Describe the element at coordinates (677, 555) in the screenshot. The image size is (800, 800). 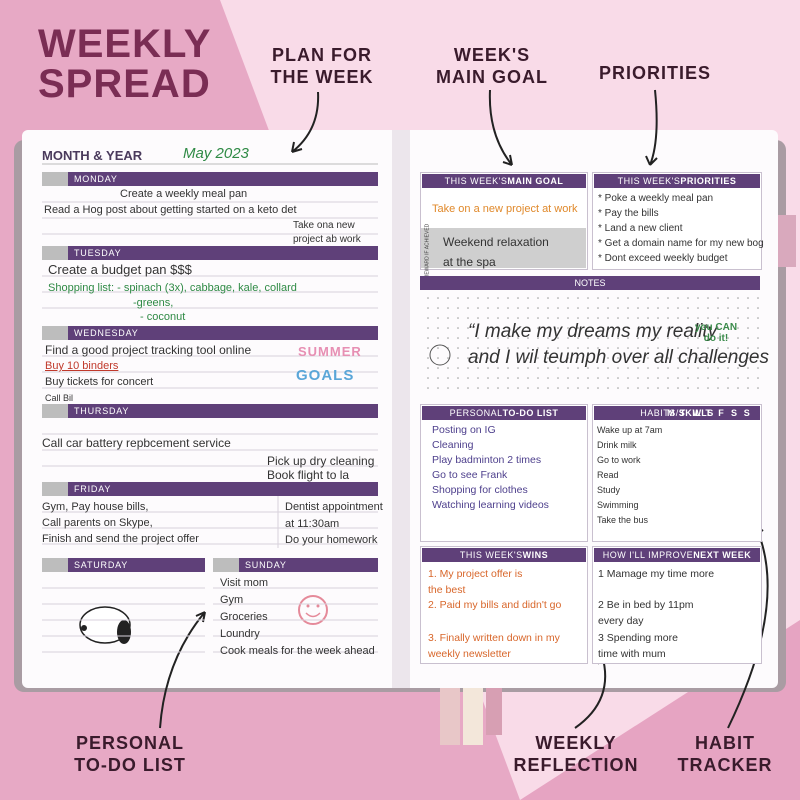
I see `section-header: HOW I'LL IMPROVENEXT WEEK` at that location.